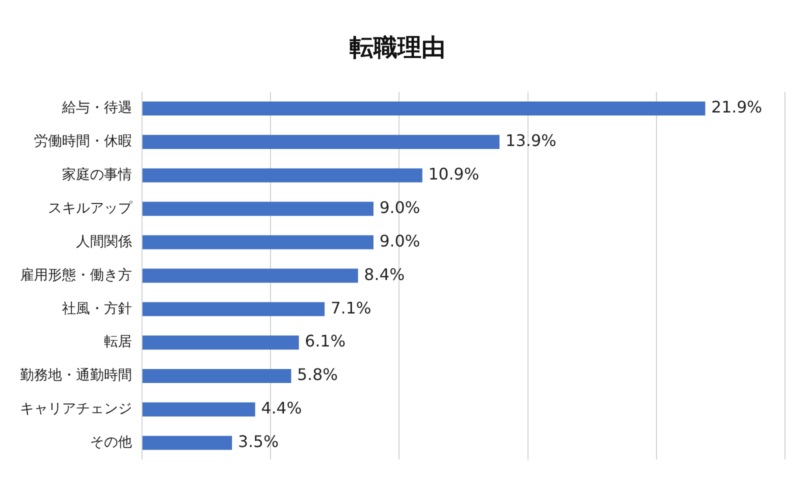  What do you see at coordinates (90, 208) in the screenshot?
I see `y-tick-label: スキルアップ` at bounding box center [90, 208].